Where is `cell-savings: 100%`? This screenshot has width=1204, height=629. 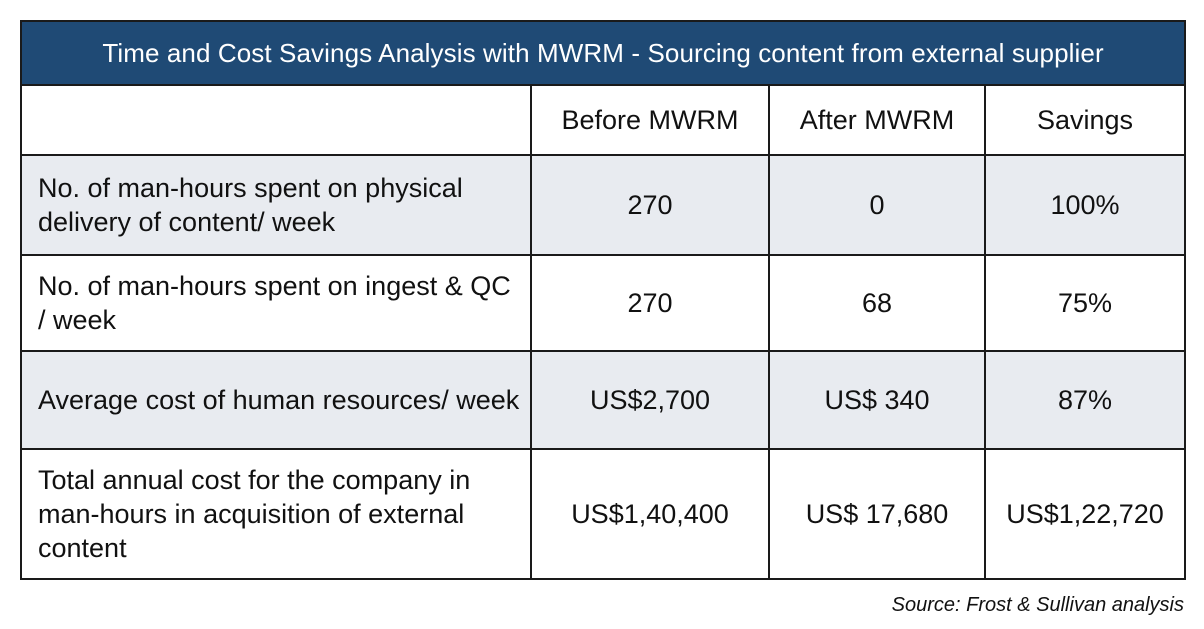
cell-savings: 100% is located at coordinates (1085, 205).